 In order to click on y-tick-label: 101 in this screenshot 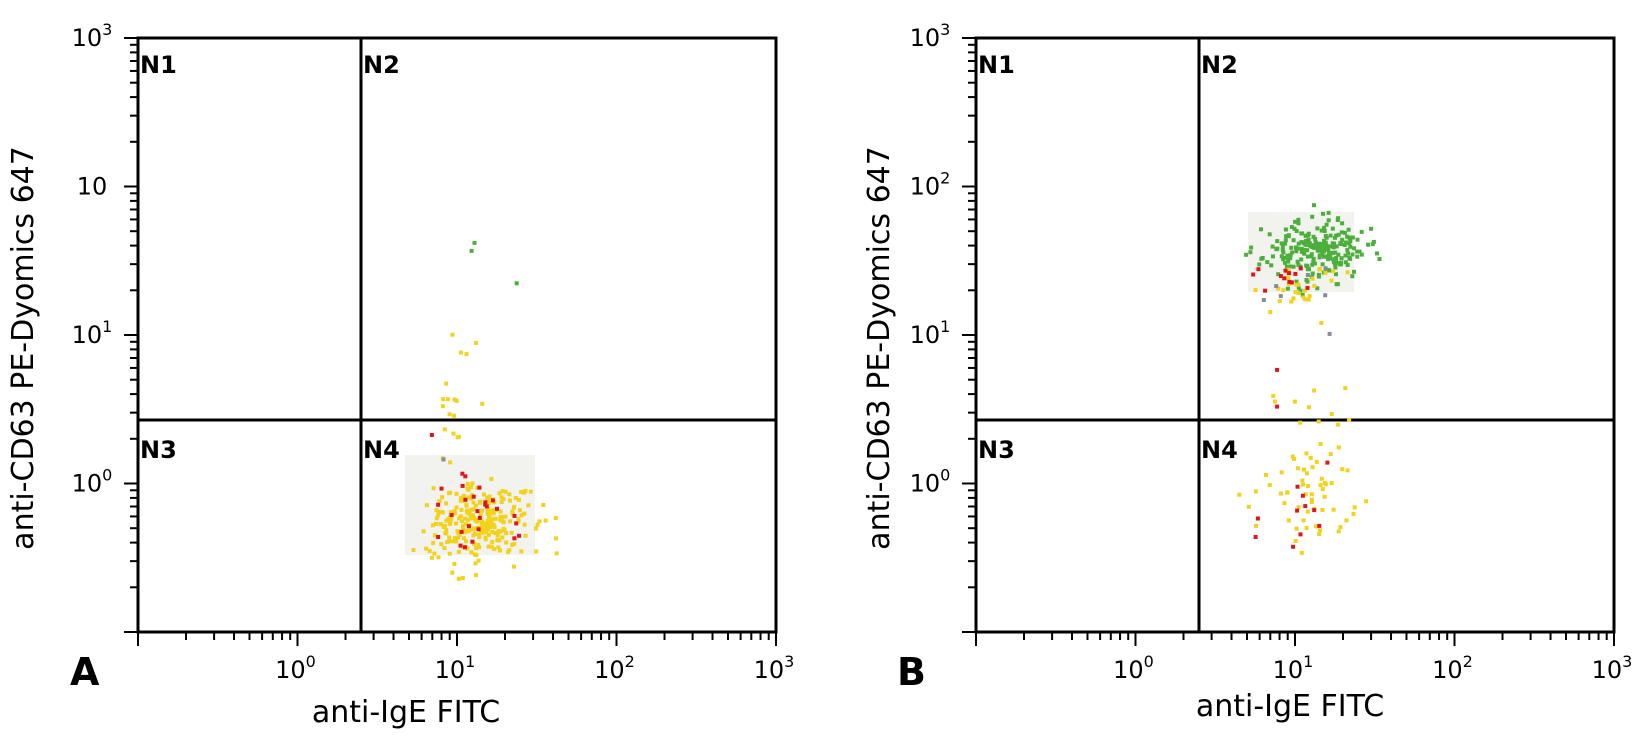, I will do `click(92, 333)`.